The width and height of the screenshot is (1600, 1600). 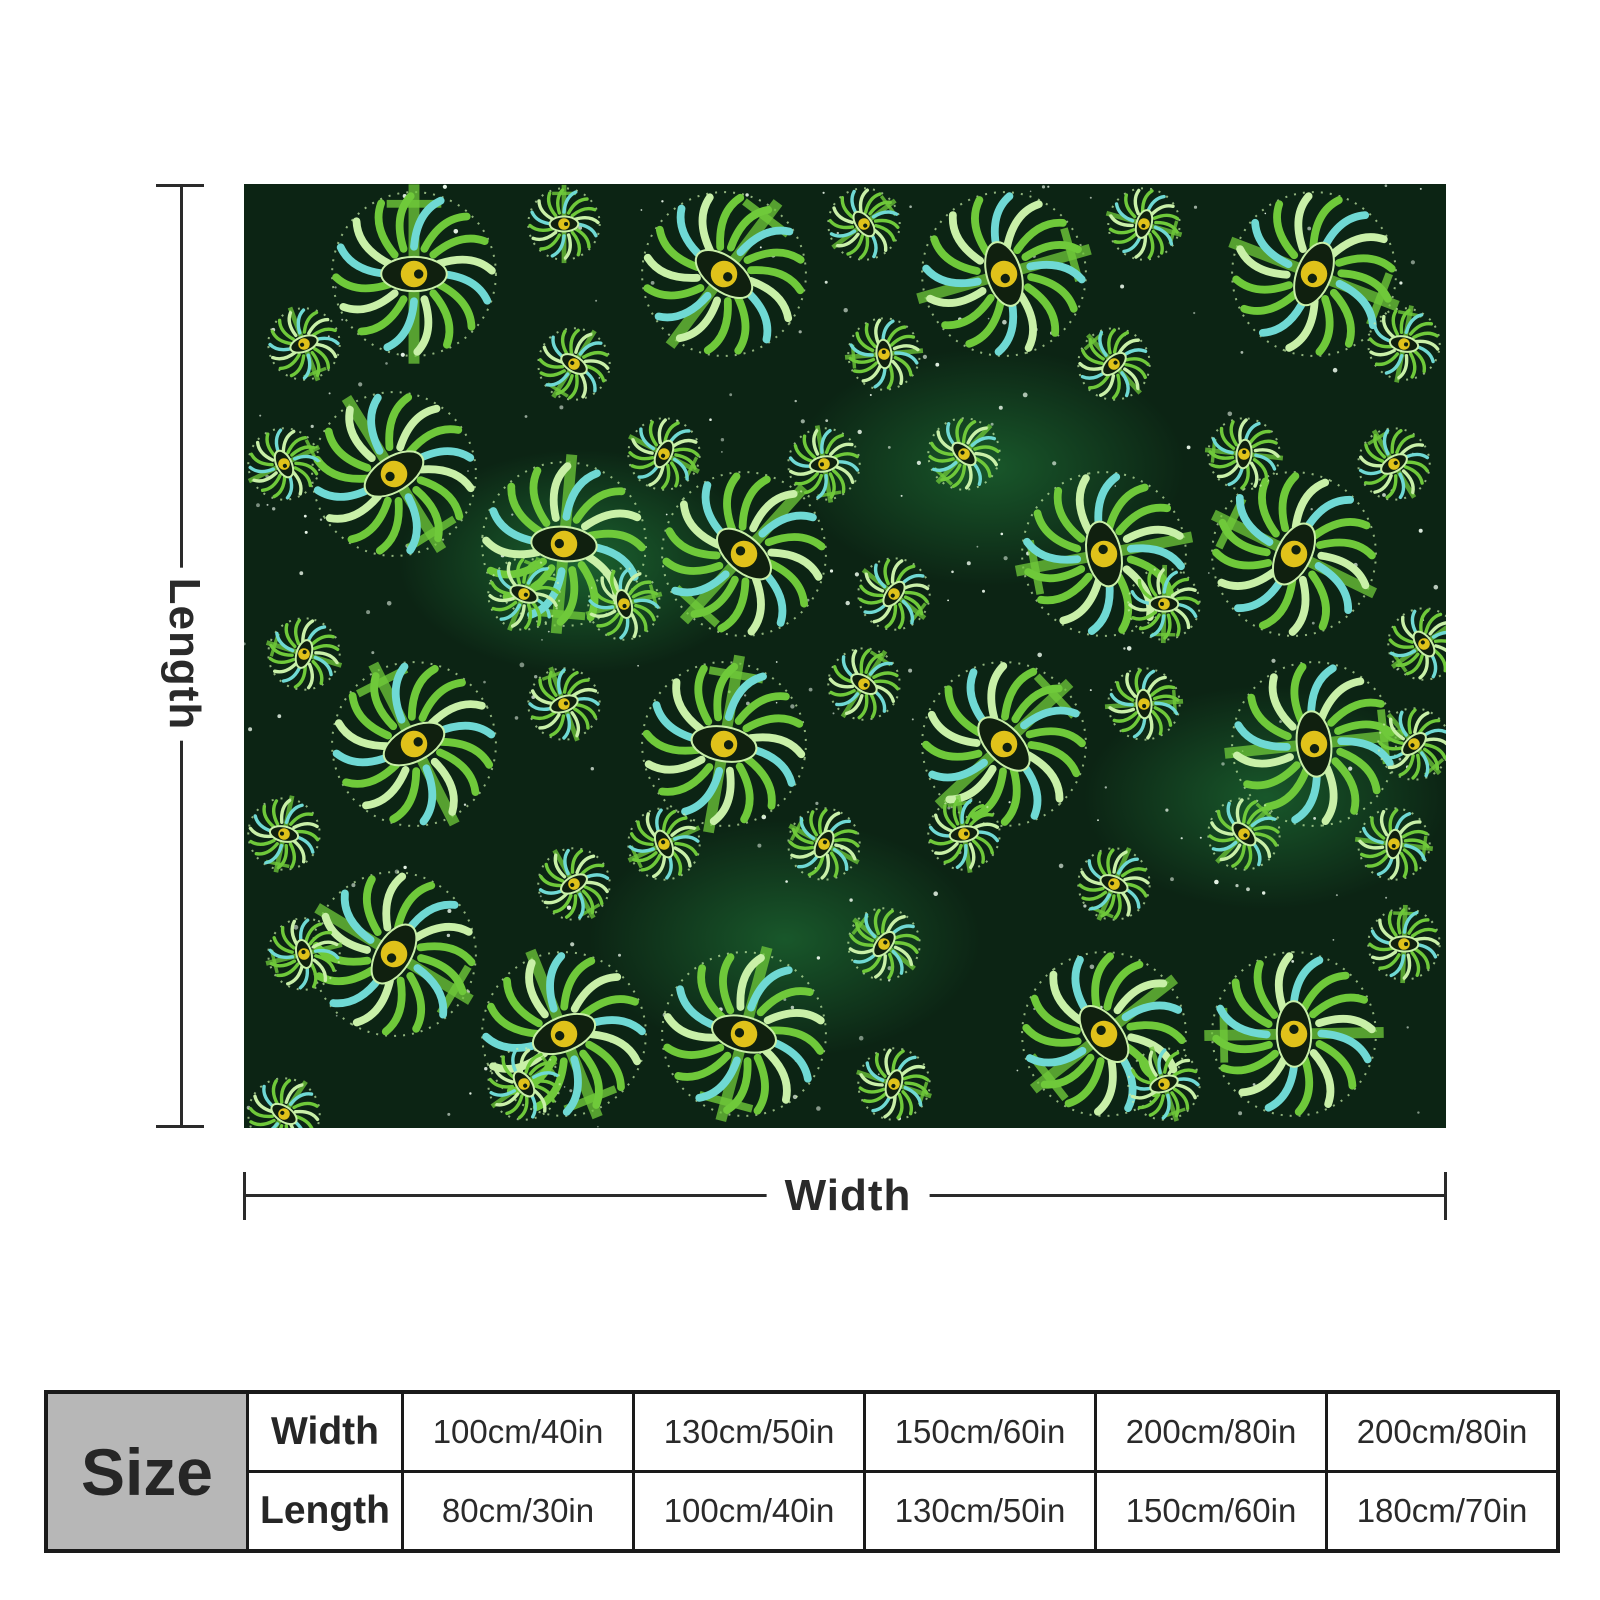 What do you see at coordinates (980, 1431) in the screenshot?
I see `width-value: 150cm/60in` at bounding box center [980, 1431].